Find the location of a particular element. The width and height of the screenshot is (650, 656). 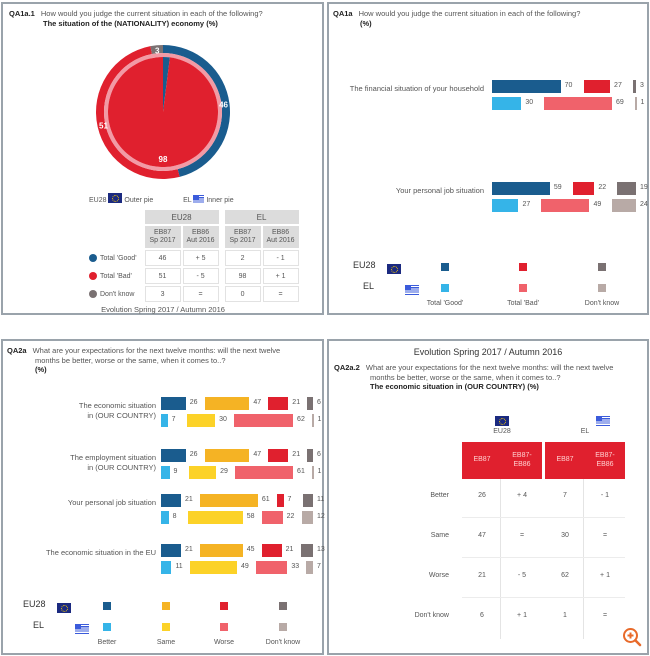

bar-value-label: 29 is located at coordinates (224, 471).